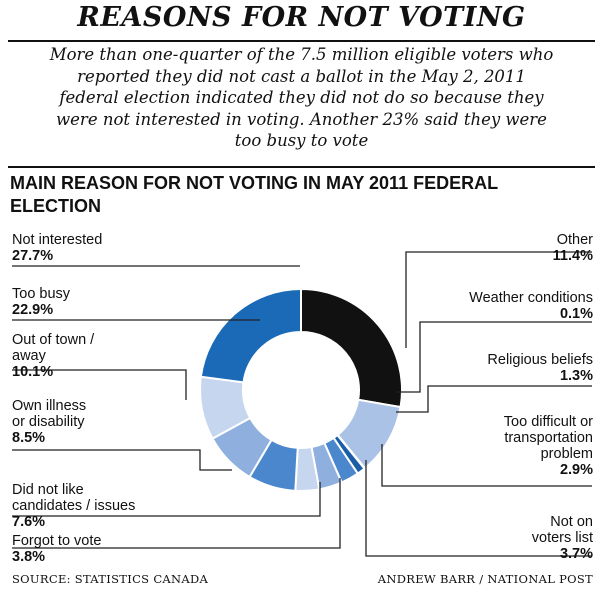 Image resolution: width=603 pixels, height=595 pixels. Describe the element at coordinates (351, 348) in the screenshot. I see `slice-not-interested` at that location.